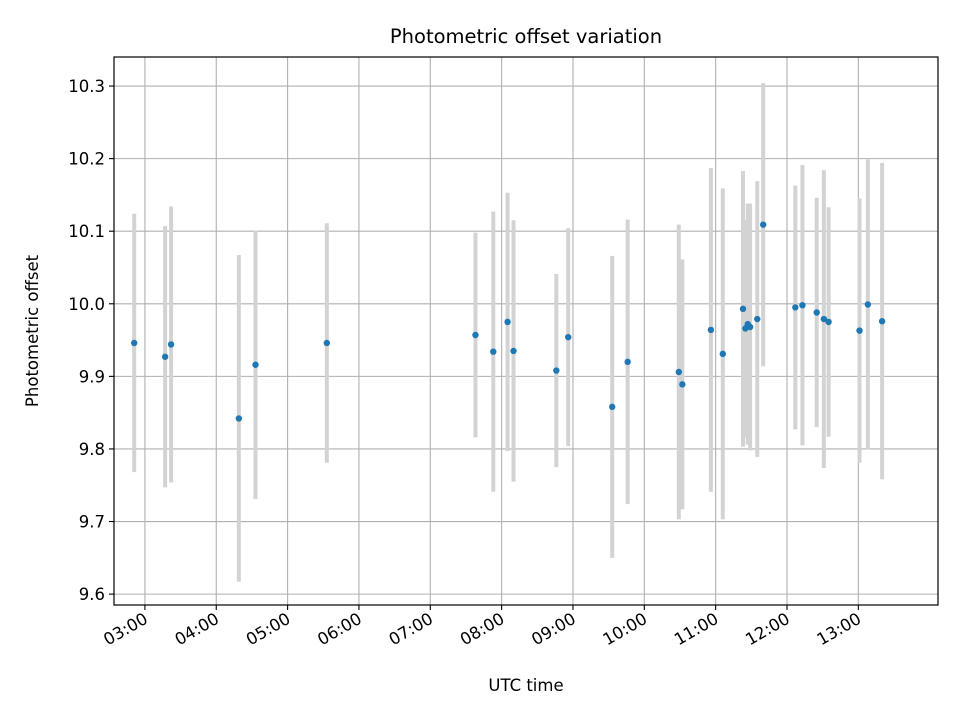 The image size is (960, 720). Describe the element at coordinates (32, 330) in the screenshot. I see `y-axis-label: Photometric offset` at that location.